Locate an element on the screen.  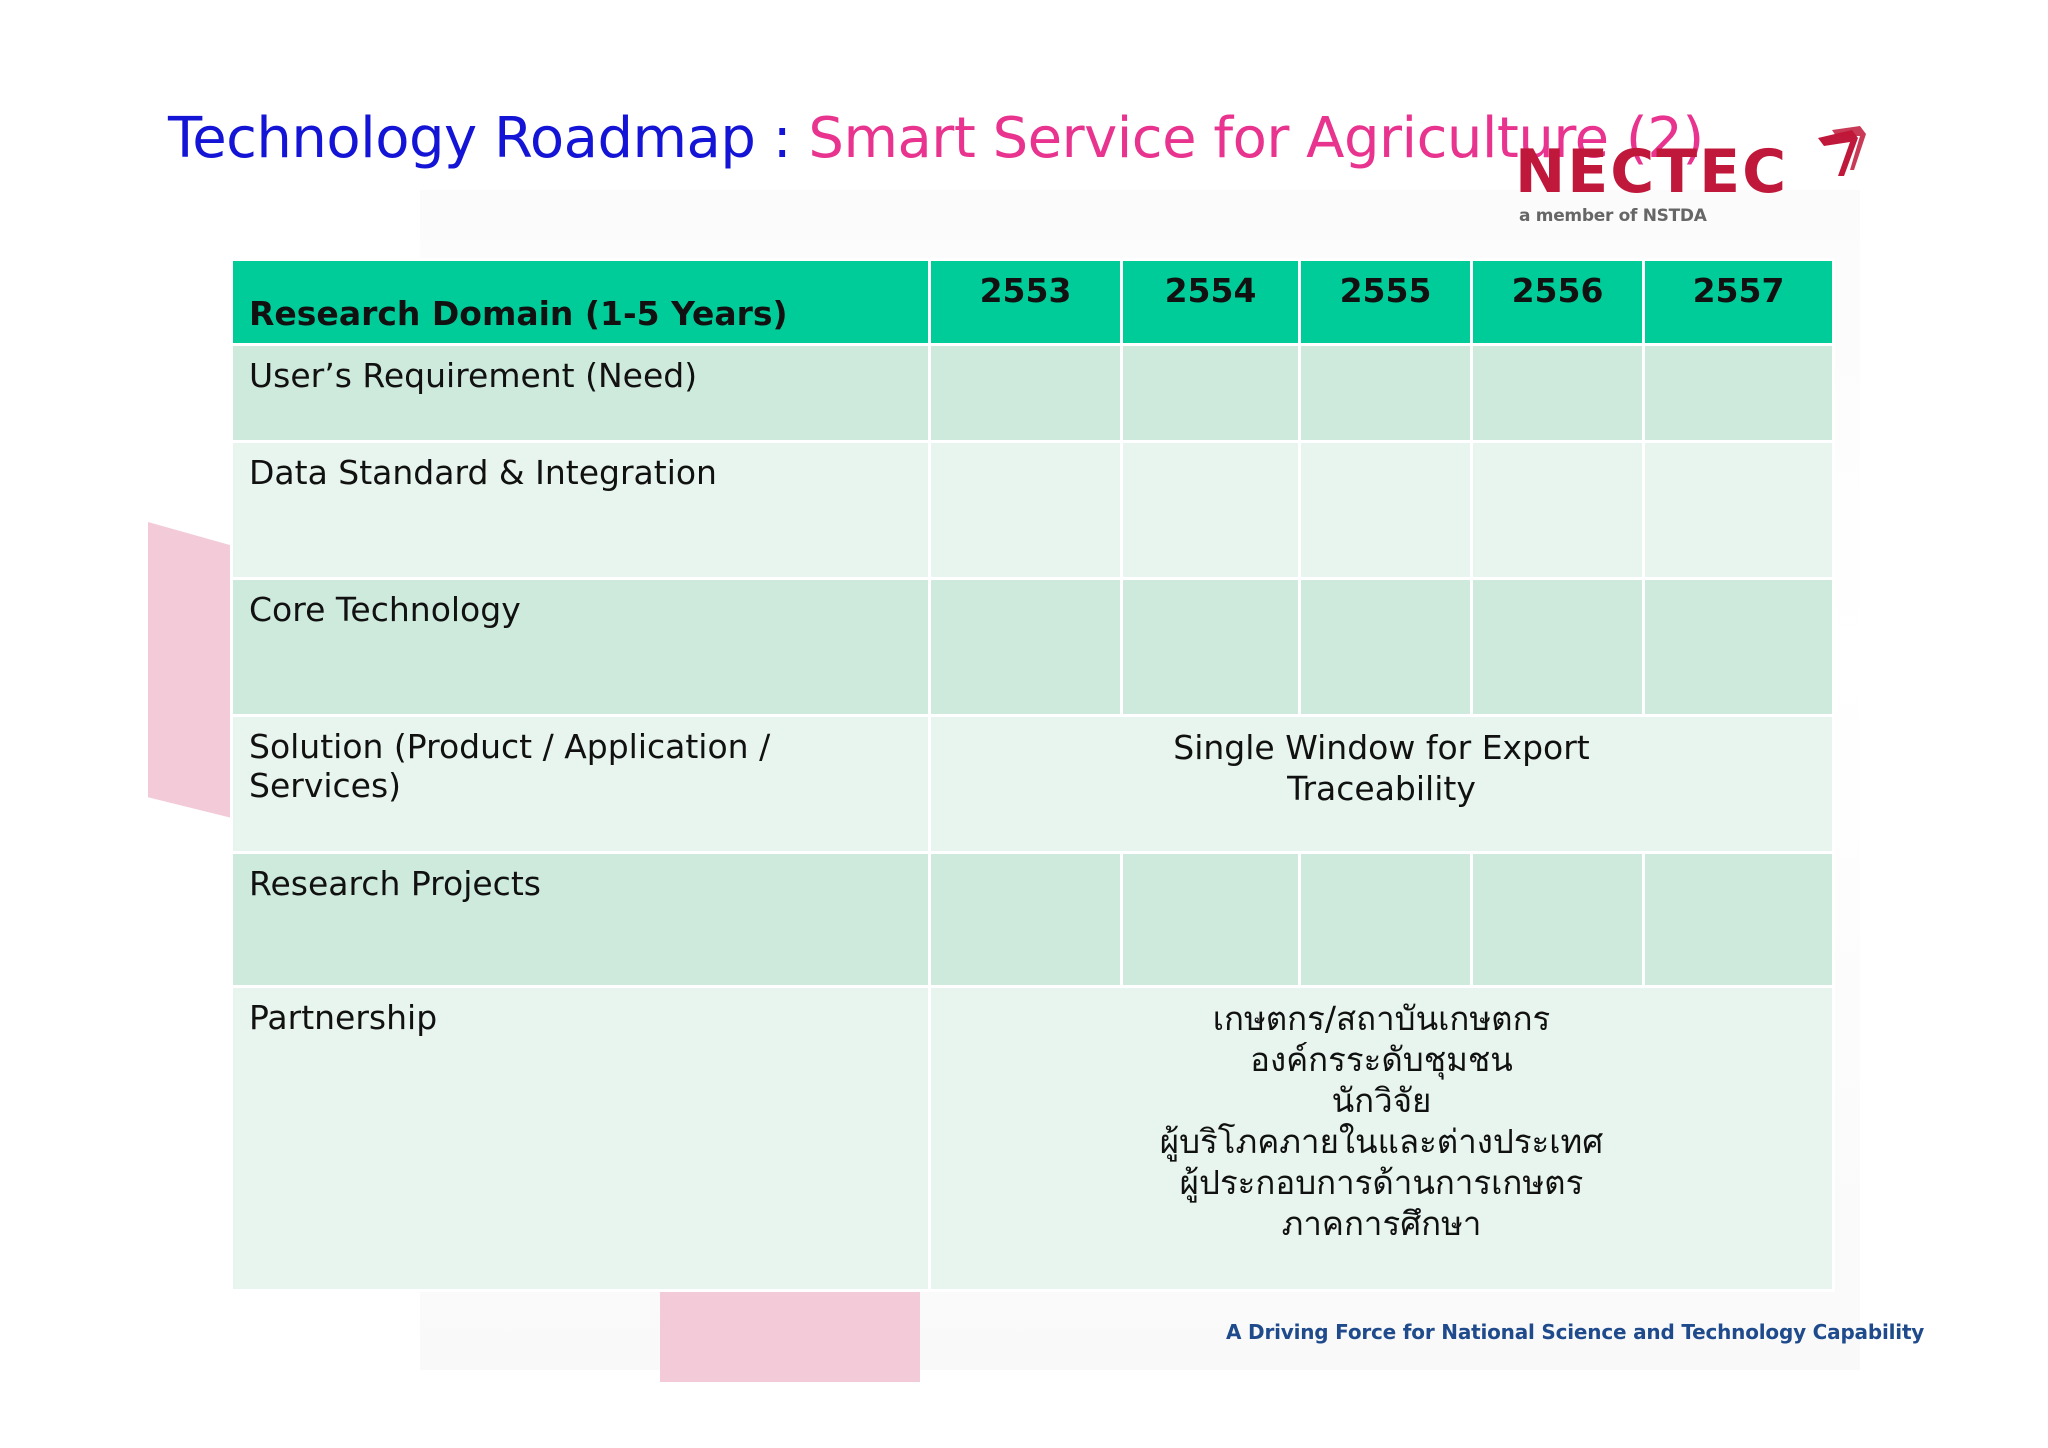
row-label-users-requirement: User’s Requirement (Need) is located at coordinates (580, 393).